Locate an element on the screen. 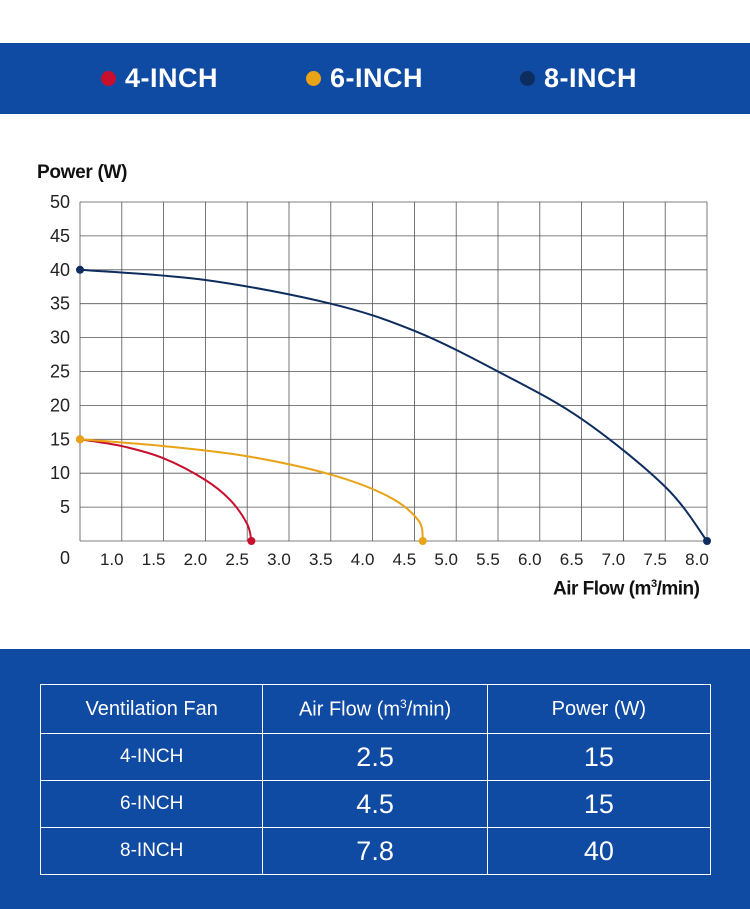 This screenshot has width=750, height=909. legend-item-4-inch: 4-INCH is located at coordinates (159, 78).